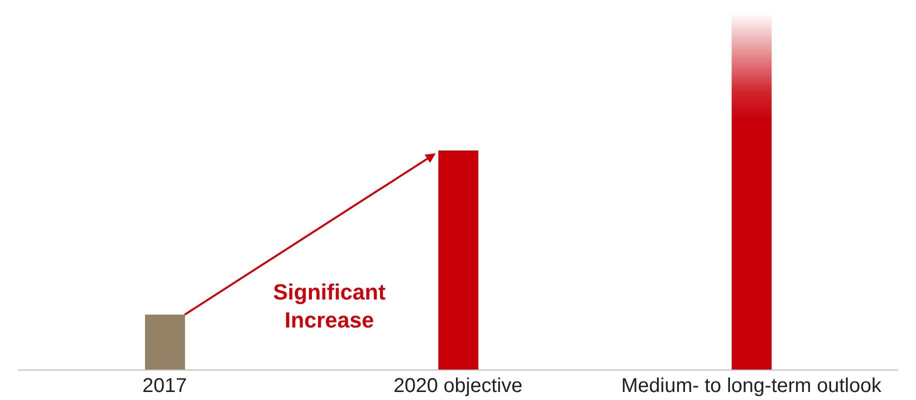 The height and width of the screenshot is (400, 916). I want to click on annotation: Significant Increase, so click(329, 306).